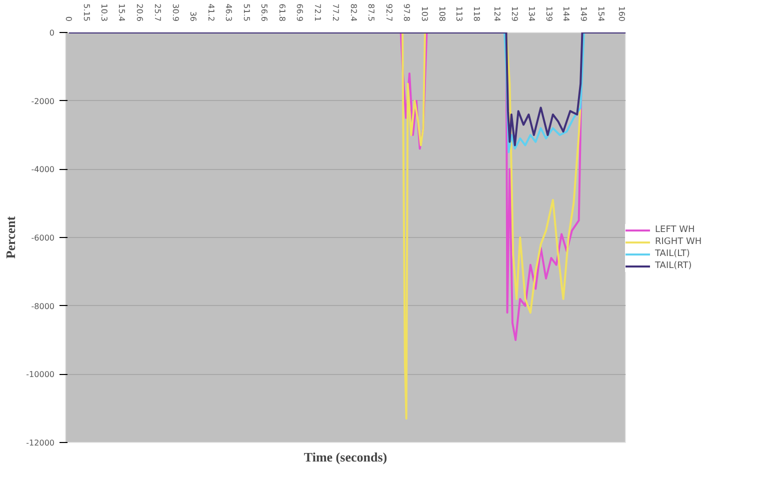 The height and width of the screenshot is (501, 766). Describe the element at coordinates (353, 13) in the screenshot. I see `x-tick-label: 82.4` at that location.